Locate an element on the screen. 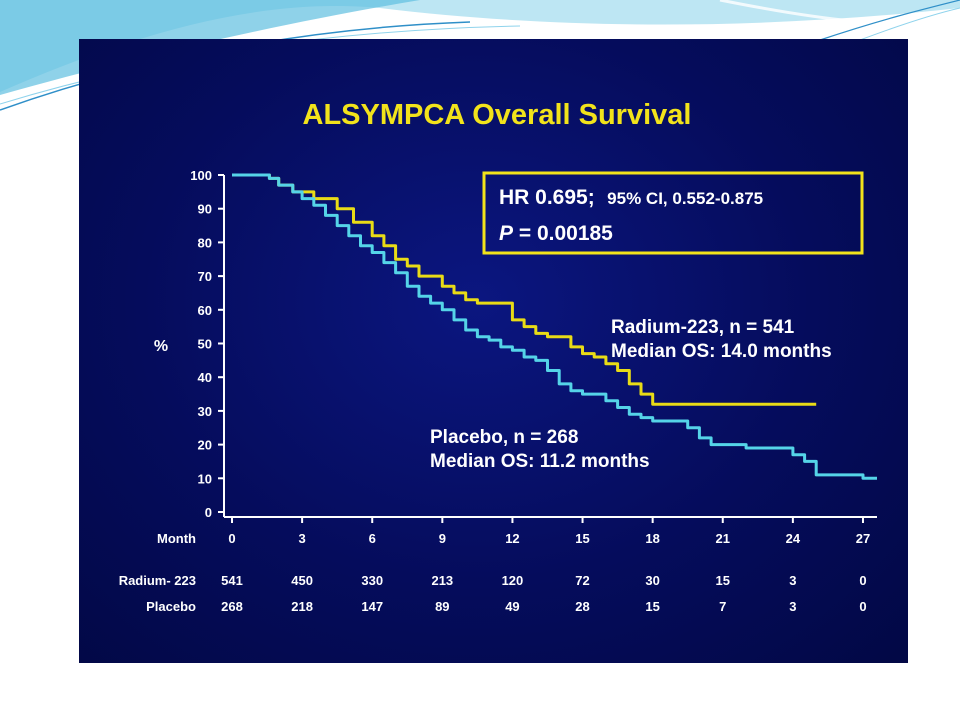 Image resolution: width=960 pixels, height=720 pixels. risk-row-label: Radium- 223 is located at coordinates (157, 580).